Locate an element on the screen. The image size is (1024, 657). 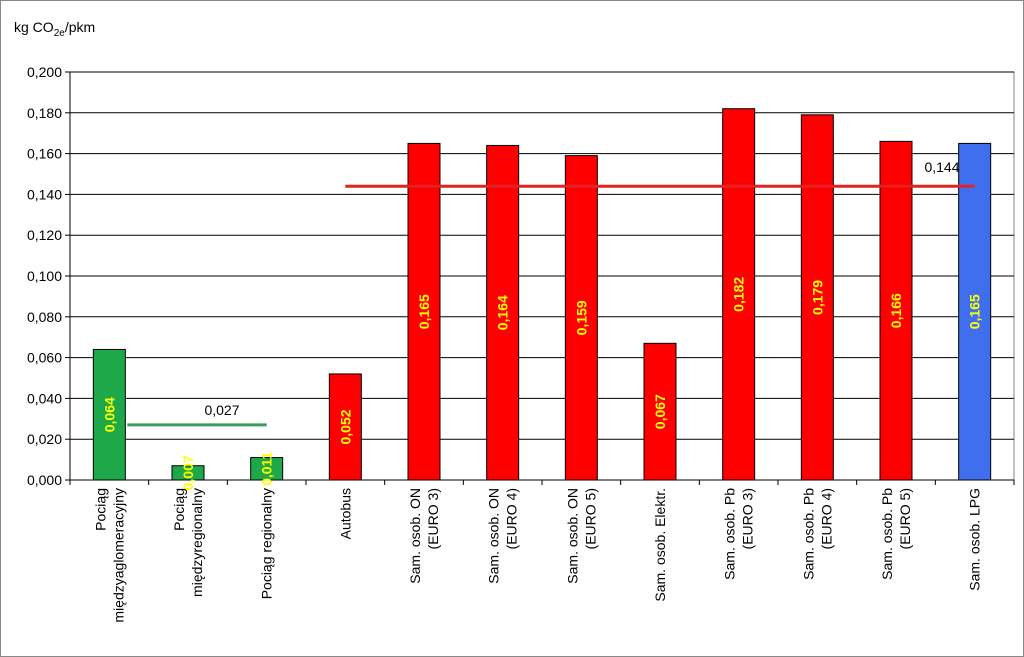
y-axis-title: kg CO2e/pkm is located at coordinates (54, 29).